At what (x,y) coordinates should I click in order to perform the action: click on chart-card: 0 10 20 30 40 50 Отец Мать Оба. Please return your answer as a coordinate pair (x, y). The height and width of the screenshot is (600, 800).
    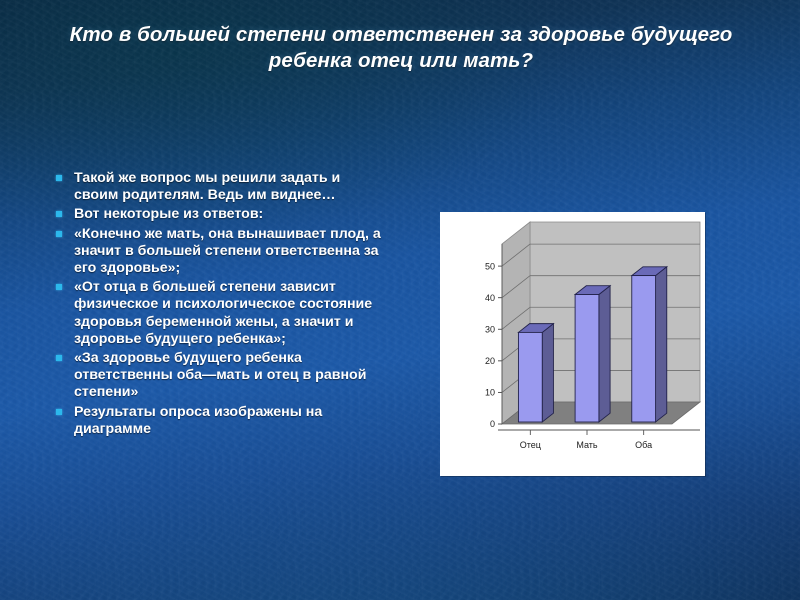
    Looking at the image, I should click on (572, 344).